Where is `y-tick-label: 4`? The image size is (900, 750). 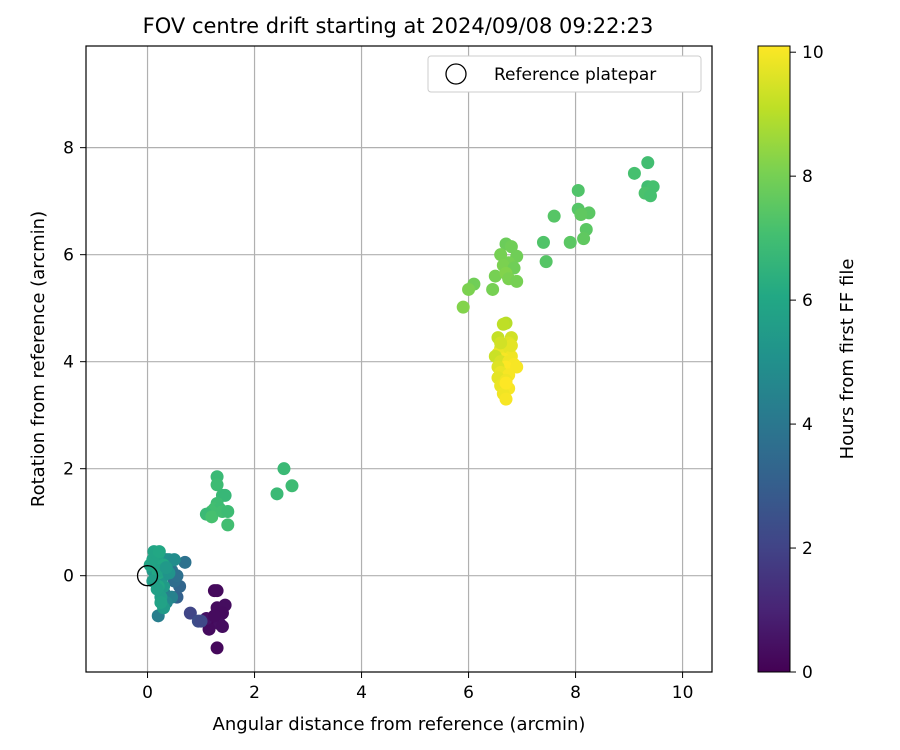
y-tick-label: 4 is located at coordinates (68, 363).